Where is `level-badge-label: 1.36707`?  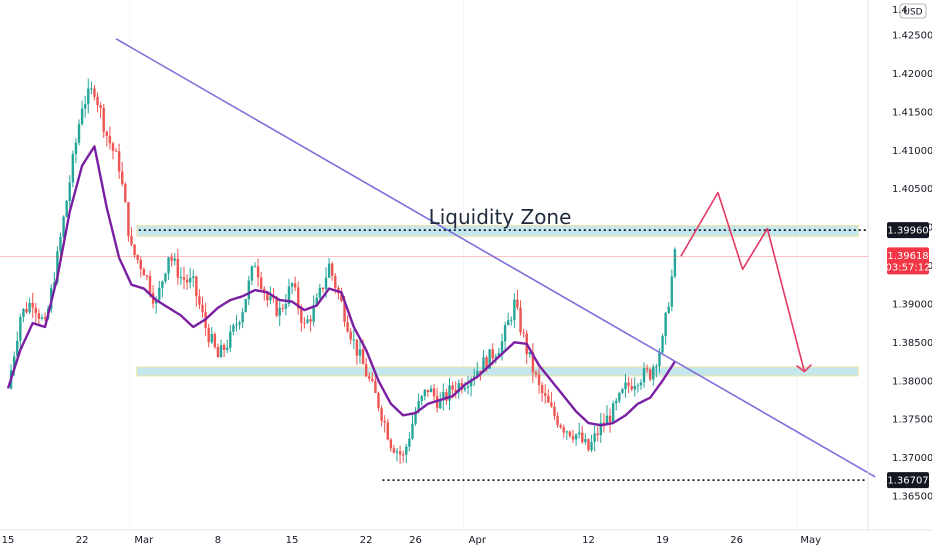
level-badge-label: 1.36707 is located at coordinates (907, 481).